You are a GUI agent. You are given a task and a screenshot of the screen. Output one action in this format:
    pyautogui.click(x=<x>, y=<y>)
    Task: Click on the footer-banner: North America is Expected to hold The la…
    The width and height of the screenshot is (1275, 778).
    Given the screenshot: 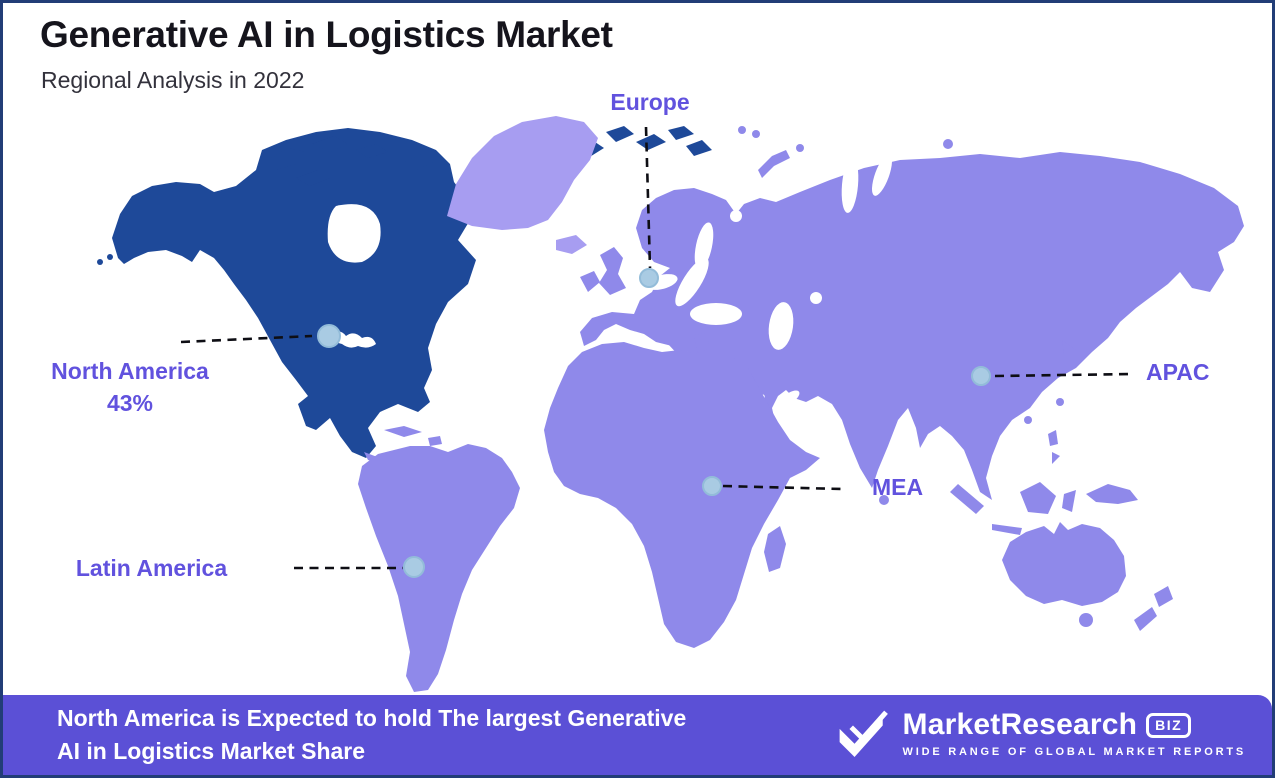 What is the action you would take?
    pyautogui.click(x=637, y=735)
    